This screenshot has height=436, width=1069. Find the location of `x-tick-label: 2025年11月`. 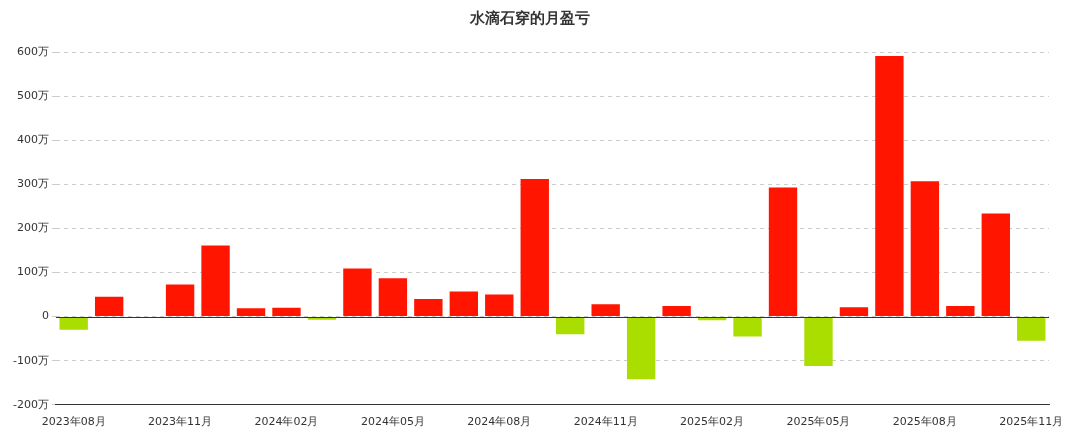

x-tick-label: 2025年11月 is located at coordinates (1031, 422).